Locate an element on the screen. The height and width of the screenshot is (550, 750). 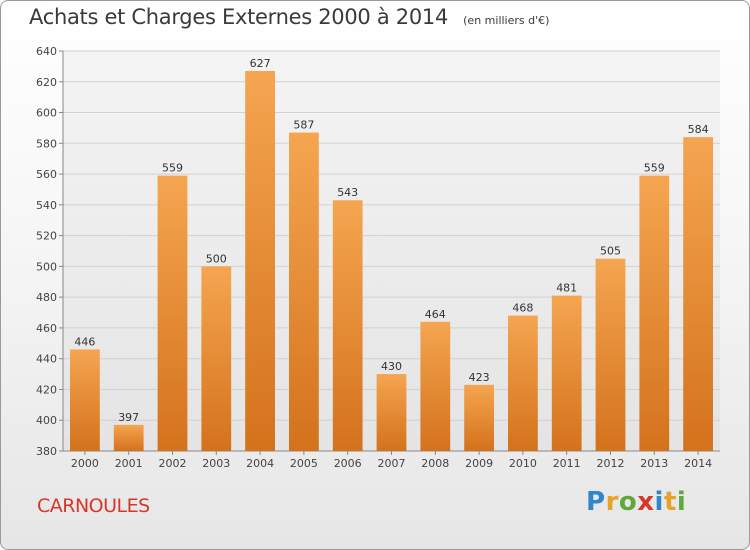
y-tick-label: 380 is located at coordinates (46, 451).